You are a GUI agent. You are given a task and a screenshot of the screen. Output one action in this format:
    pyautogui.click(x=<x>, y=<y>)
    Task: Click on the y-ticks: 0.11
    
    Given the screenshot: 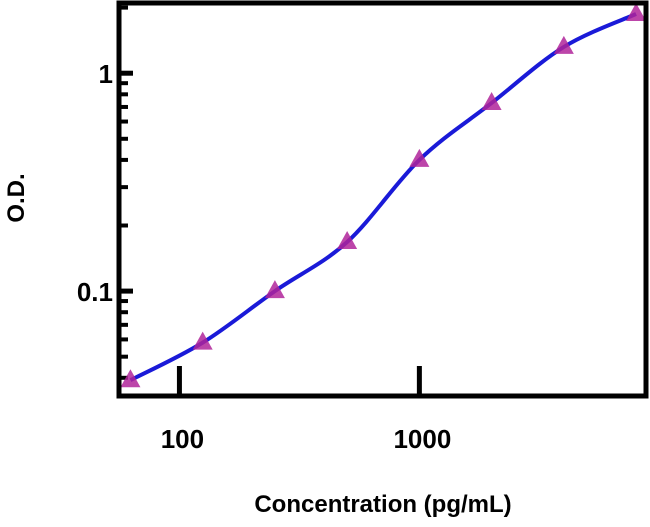 What is the action you would take?
    pyautogui.click(x=95, y=183)
    